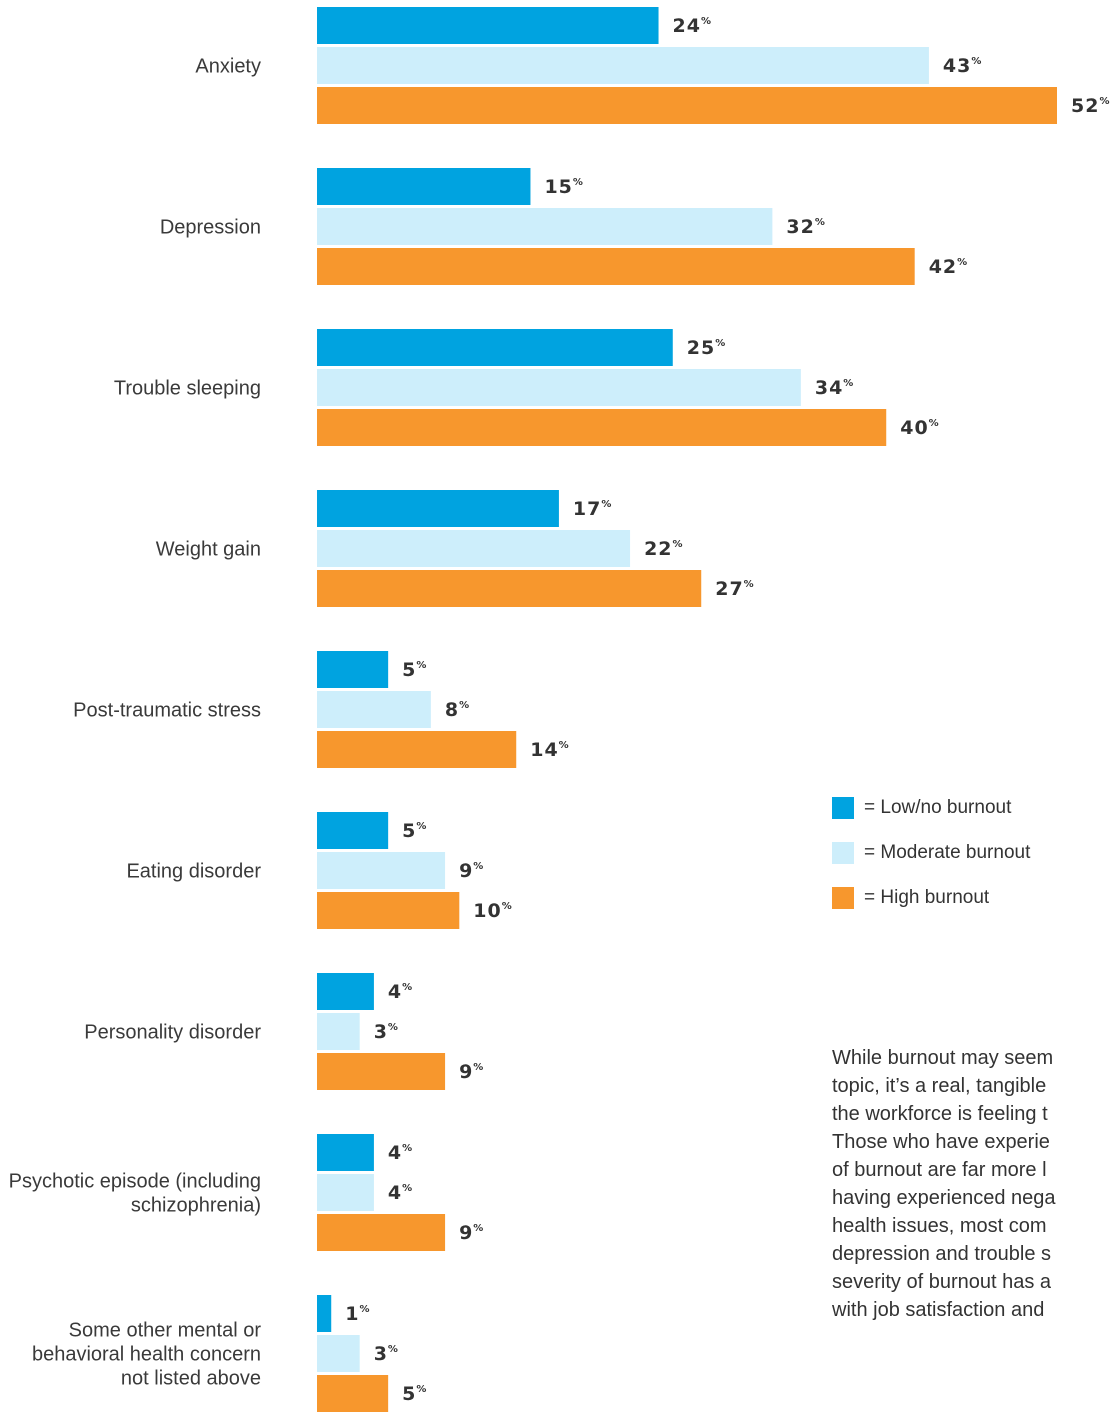 The image size is (1116, 1412). What do you see at coordinates (941, 1142) in the screenshot?
I see `side-paragraph-line: Those who have experie` at bounding box center [941, 1142].